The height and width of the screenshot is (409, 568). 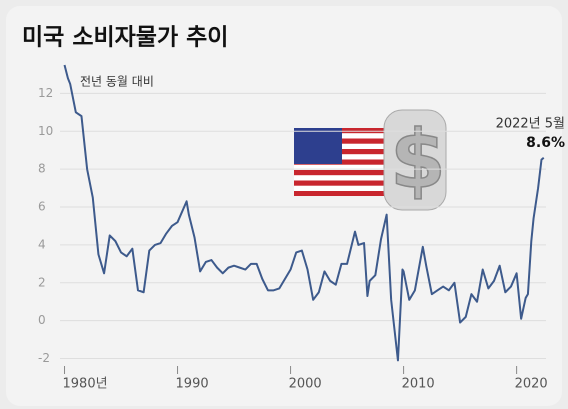 I want to click on annotation-date: 2022년 5월, so click(x=530, y=123).